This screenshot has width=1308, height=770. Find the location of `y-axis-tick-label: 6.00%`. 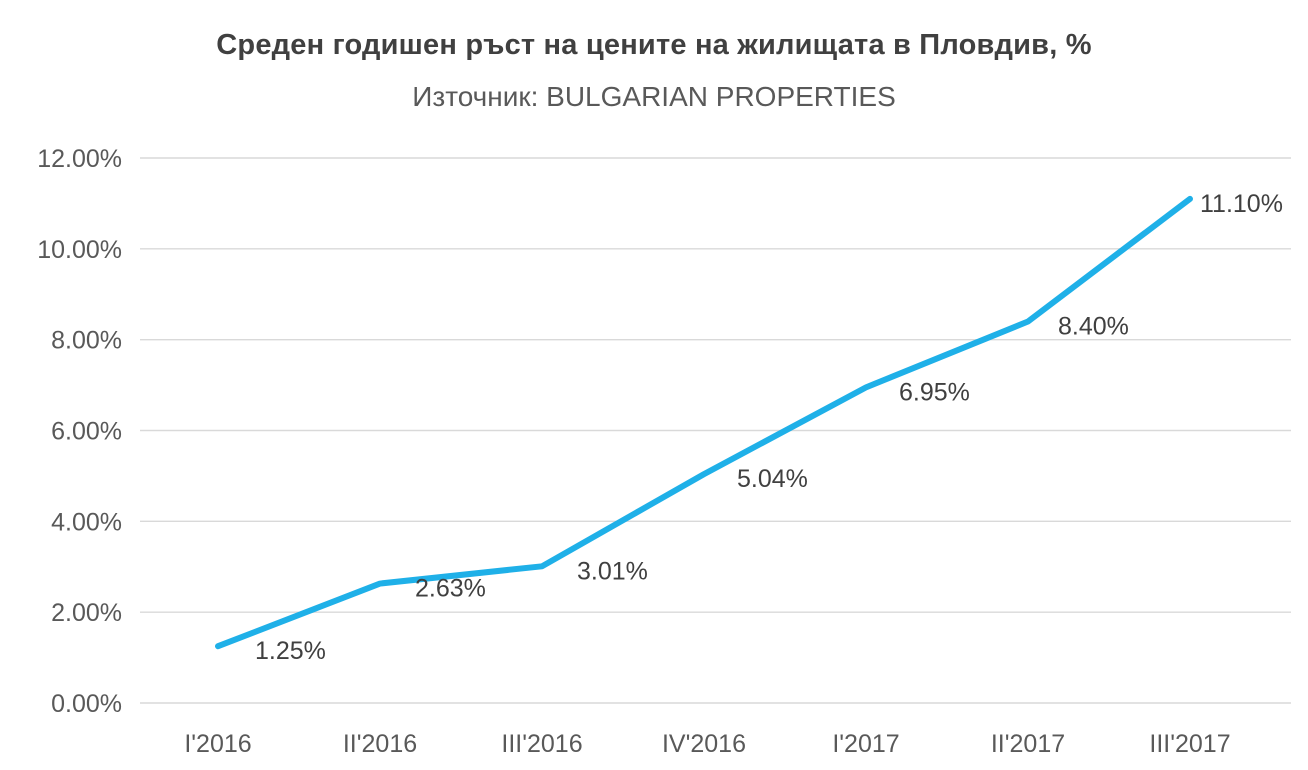

y-axis-tick-label: 6.00% is located at coordinates (86, 432).